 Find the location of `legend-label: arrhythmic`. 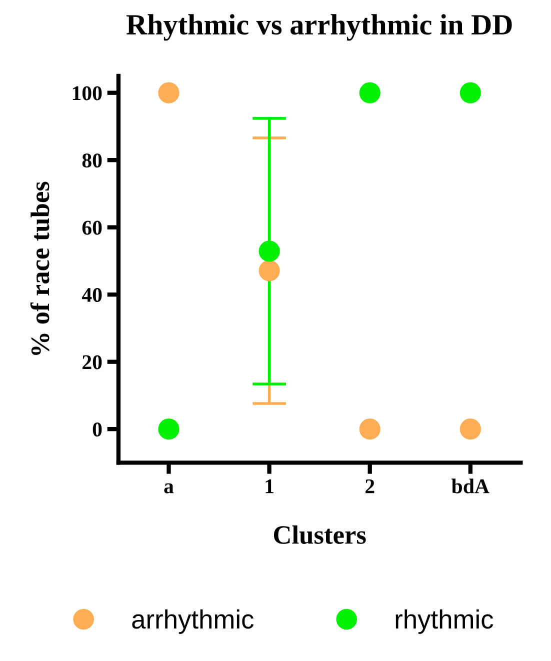

legend-label: arrhythmic is located at coordinates (193, 621).